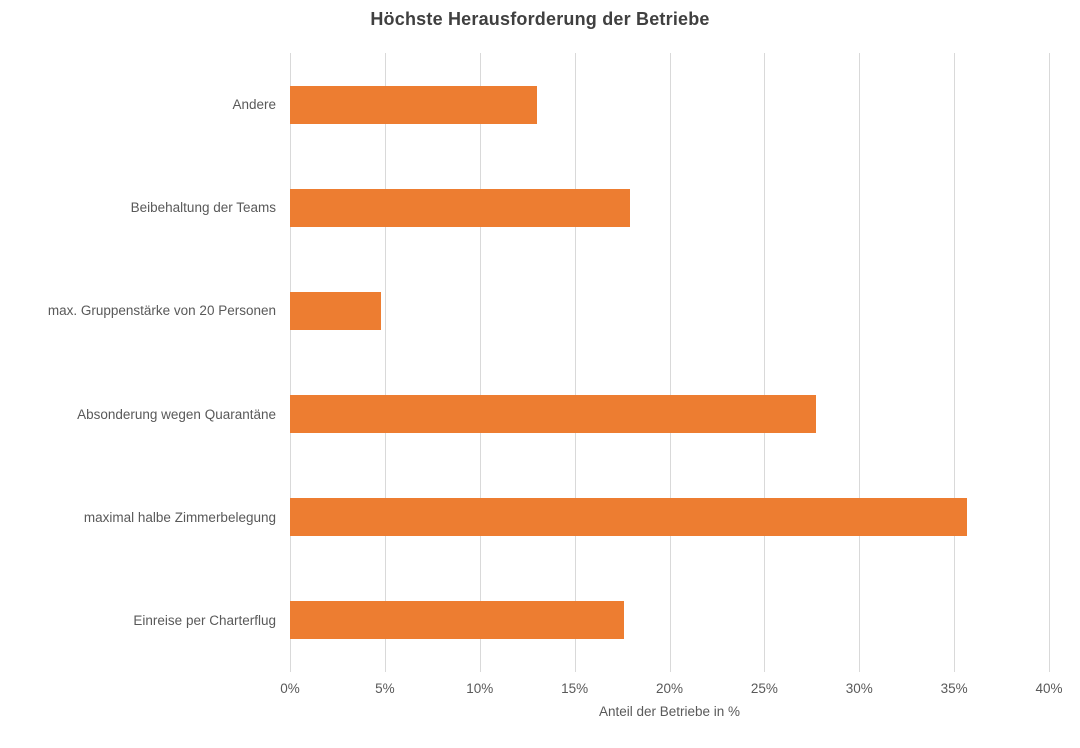  What do you see at coordinates (669, 711) in the screenshot?
I see `x-axis-title: Anteil der Betriebe in %` at bounding box center [669, 711].